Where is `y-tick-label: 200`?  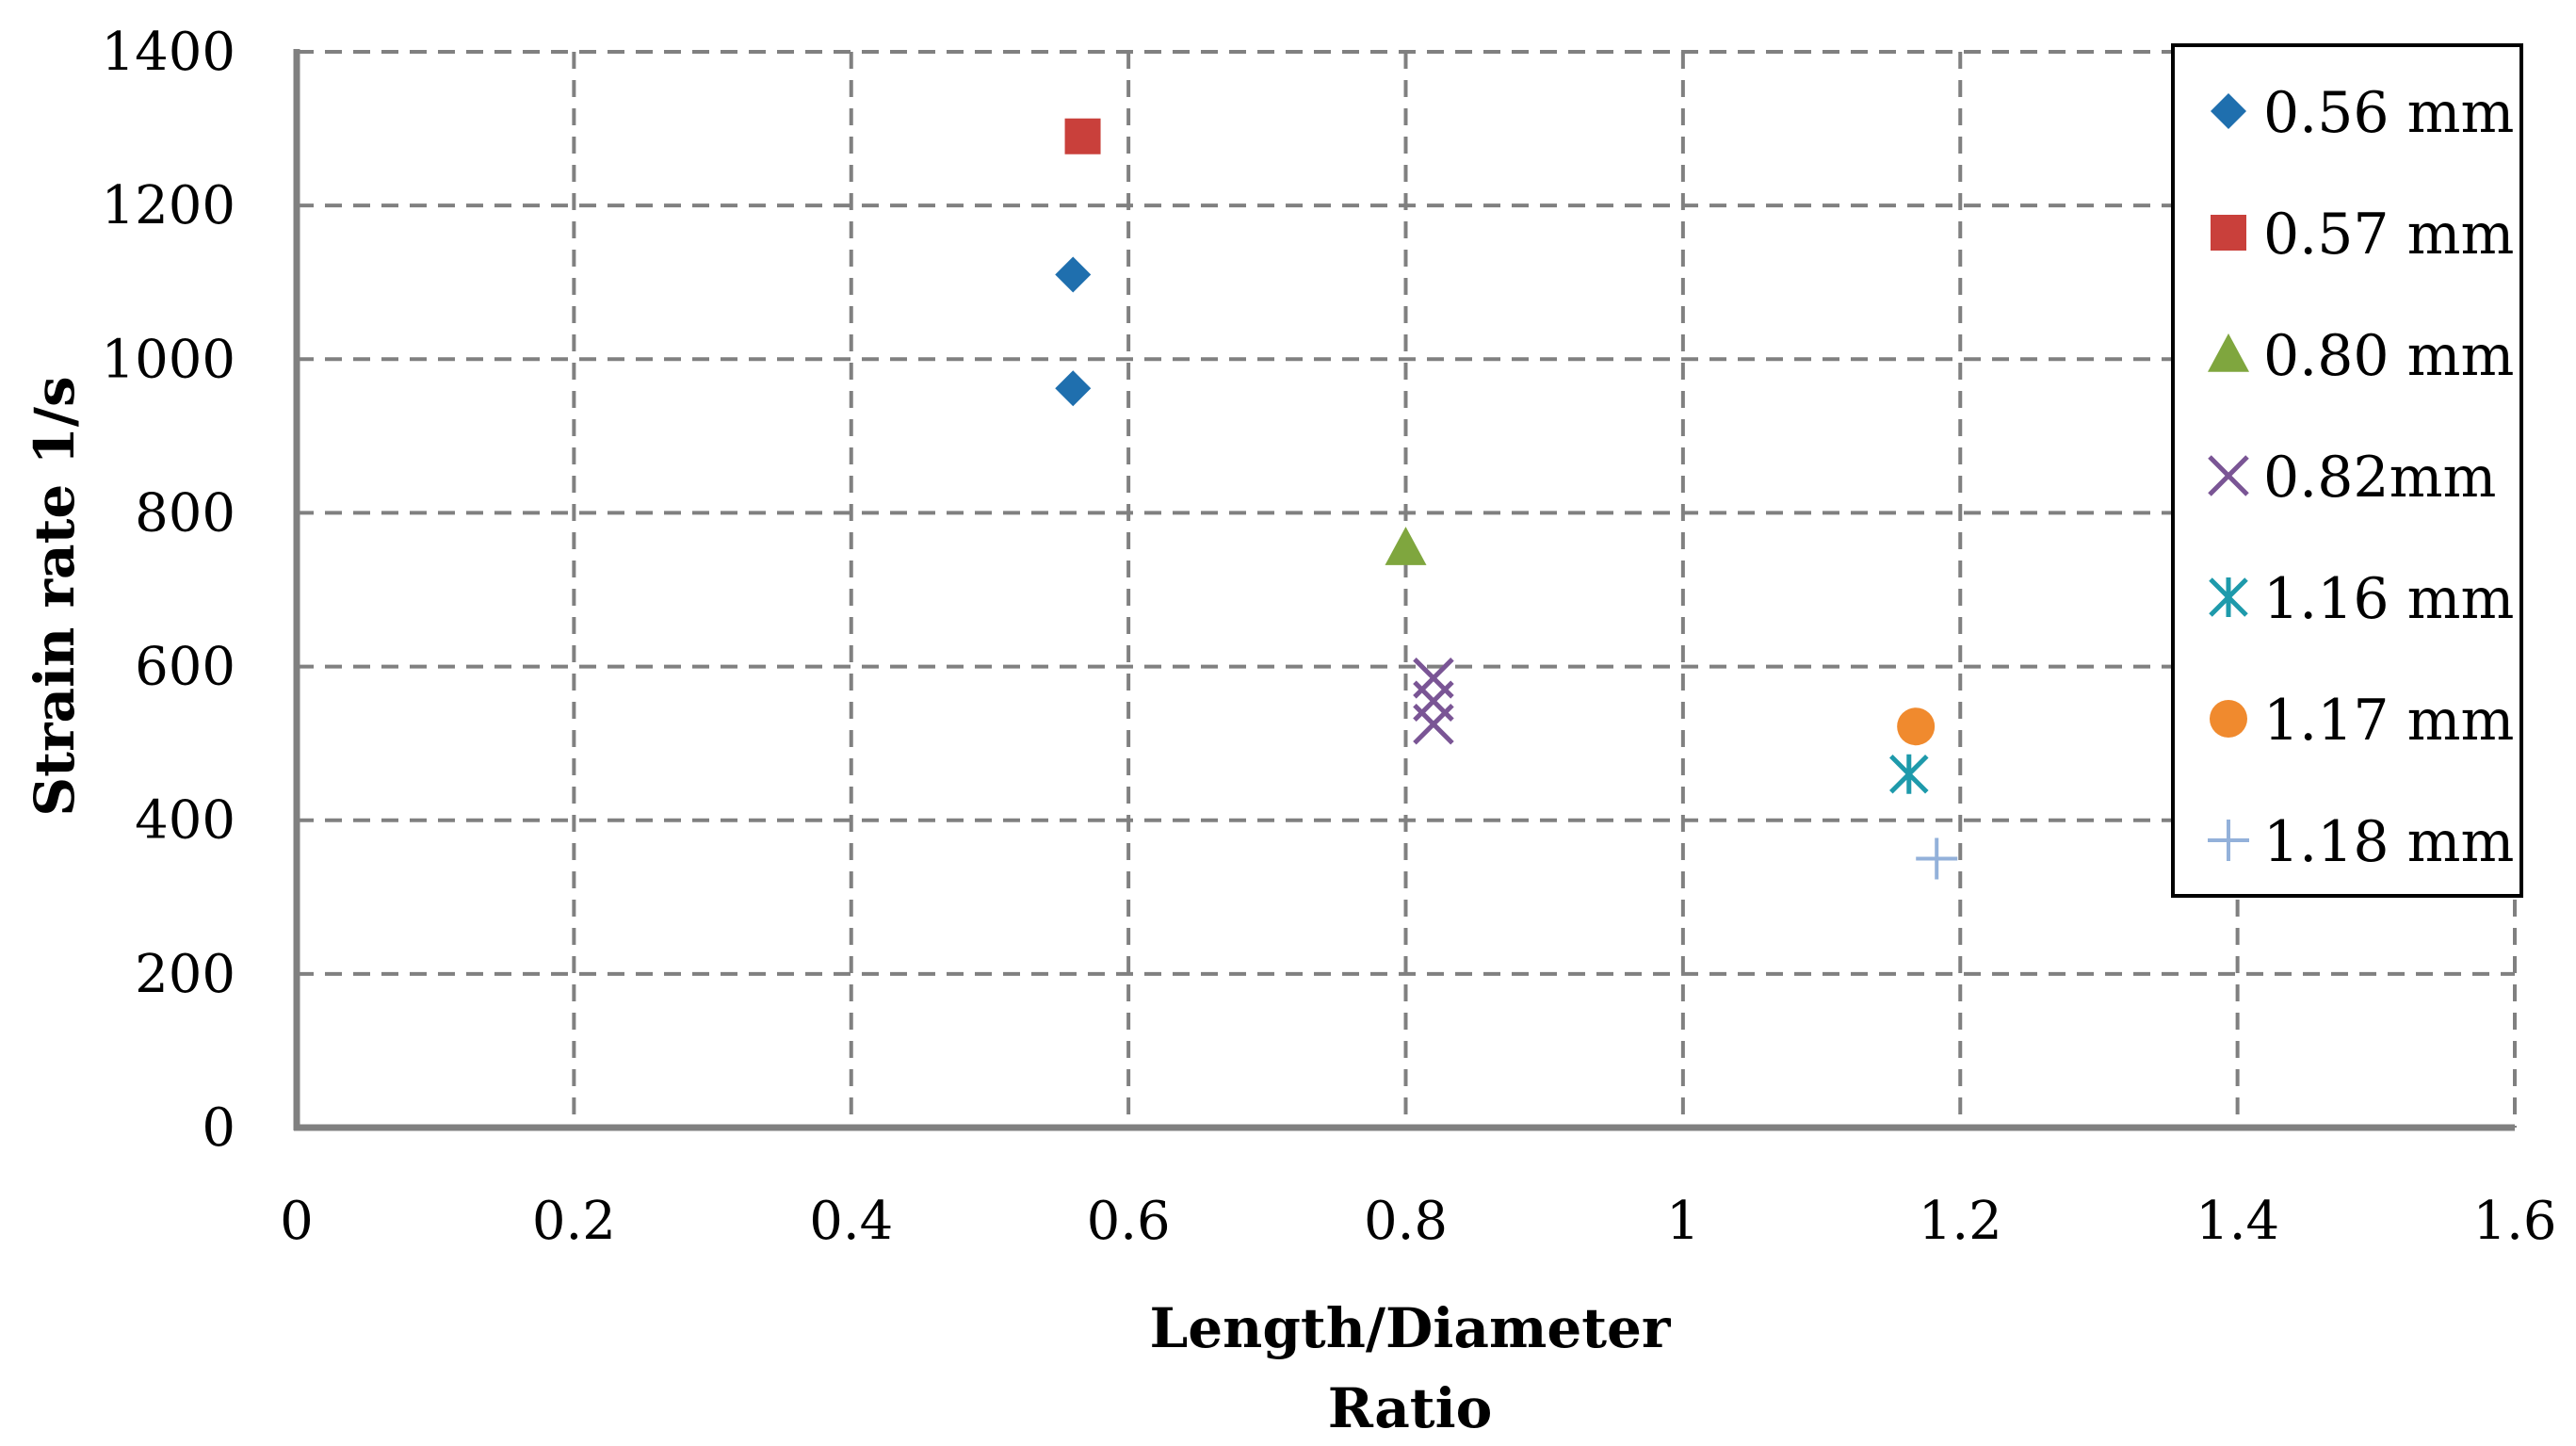
y-tick-label: 200 is located at coordinates (185, 974).